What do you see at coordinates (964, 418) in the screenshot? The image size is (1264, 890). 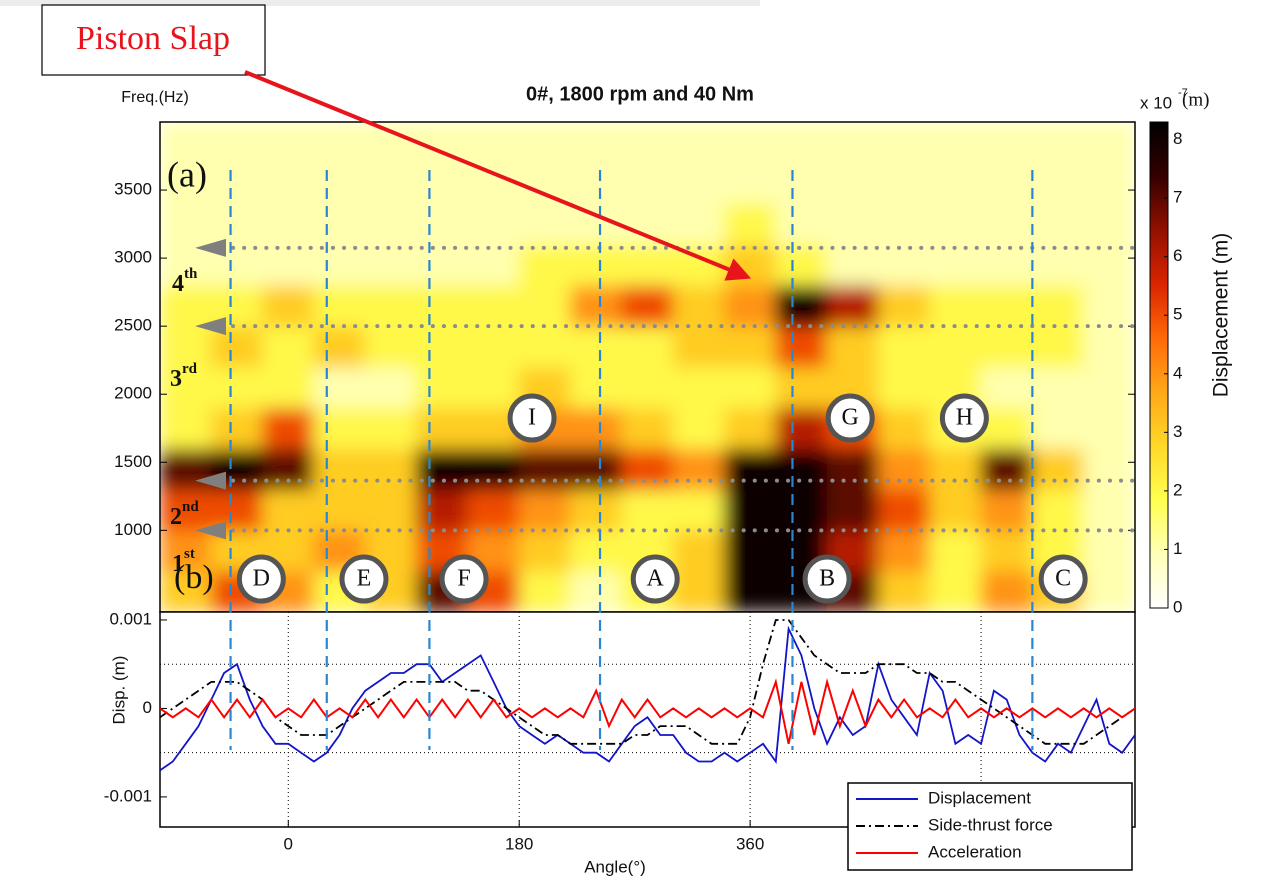 I see `event-marker-label: H` at bounding box center [964, 418].